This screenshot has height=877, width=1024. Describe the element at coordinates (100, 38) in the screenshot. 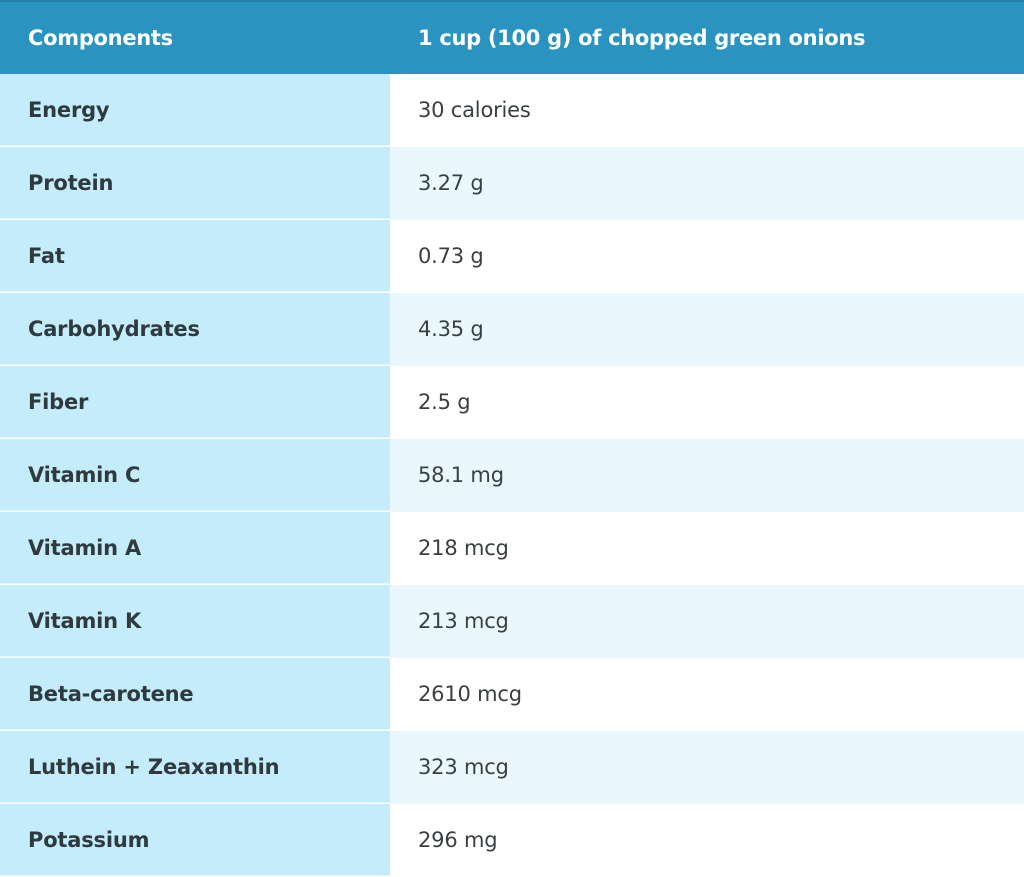

I see `header-components: Components` at that location.